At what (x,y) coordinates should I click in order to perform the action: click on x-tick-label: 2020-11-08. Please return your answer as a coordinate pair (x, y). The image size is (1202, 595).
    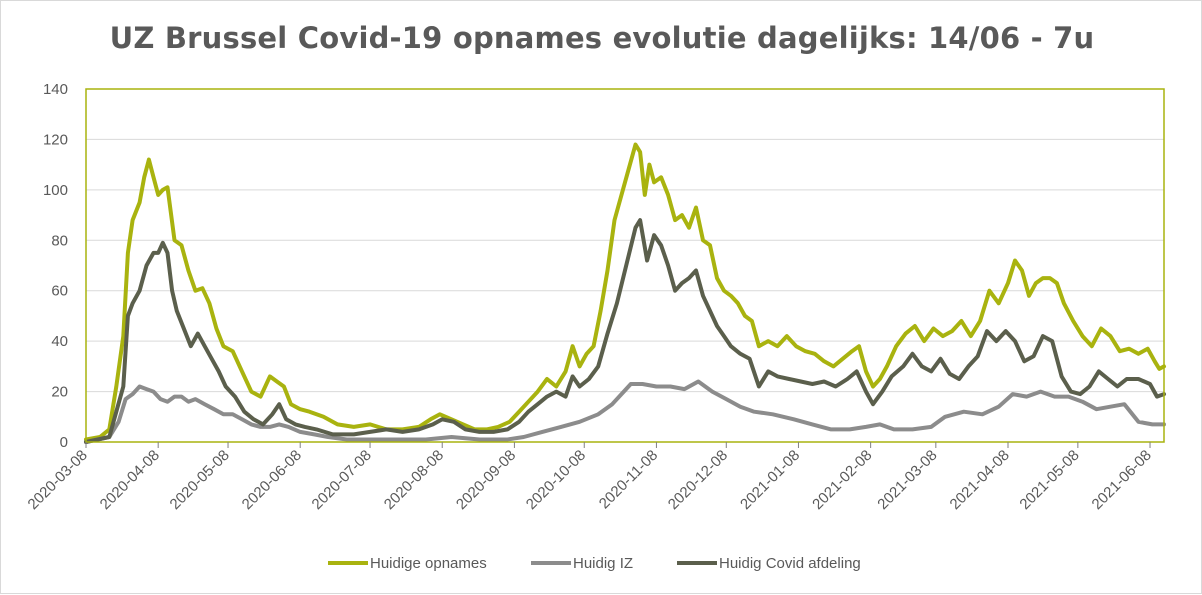
    Looking at the image, I should click on (628, 479).